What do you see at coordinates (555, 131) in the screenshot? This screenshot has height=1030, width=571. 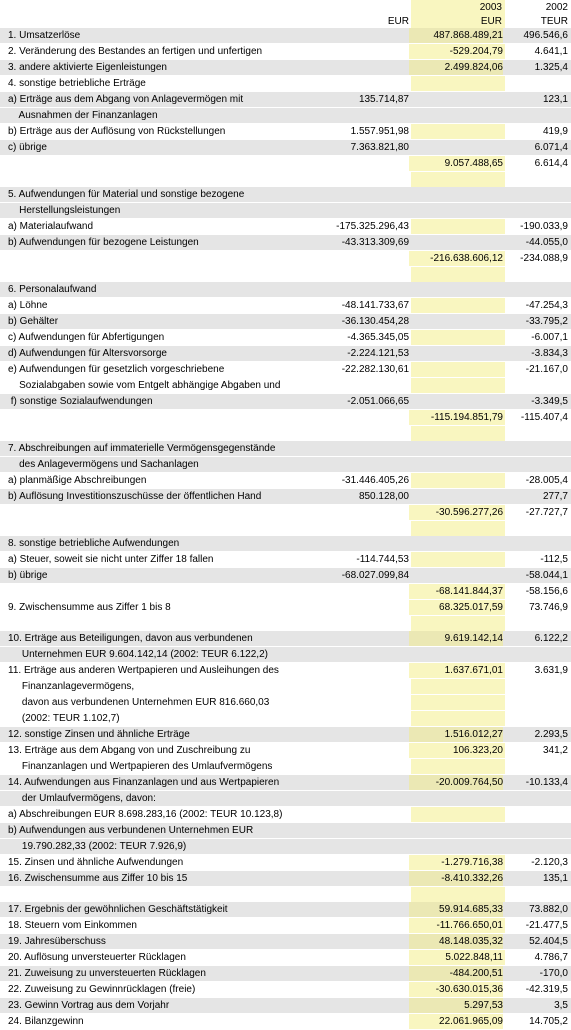 I see `value-2002: 419,9` at bounding box center [555, 131].